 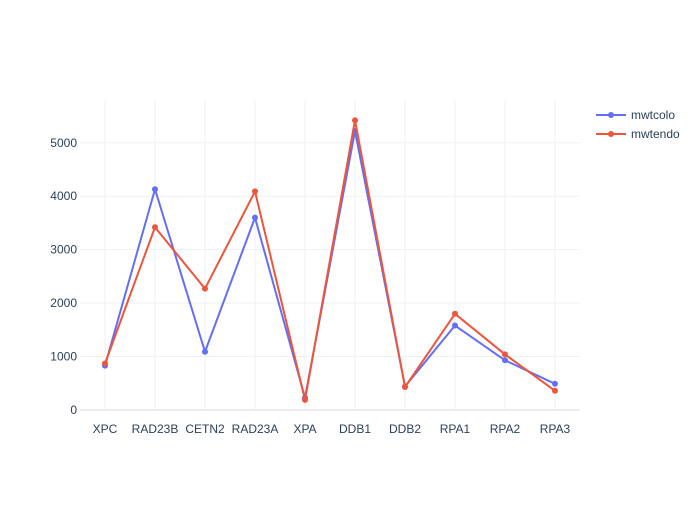 What do you see at coordinates (655, 134) in the screenshot?
I see `legend-label: mwtendo` at bounding box center [655, 134].